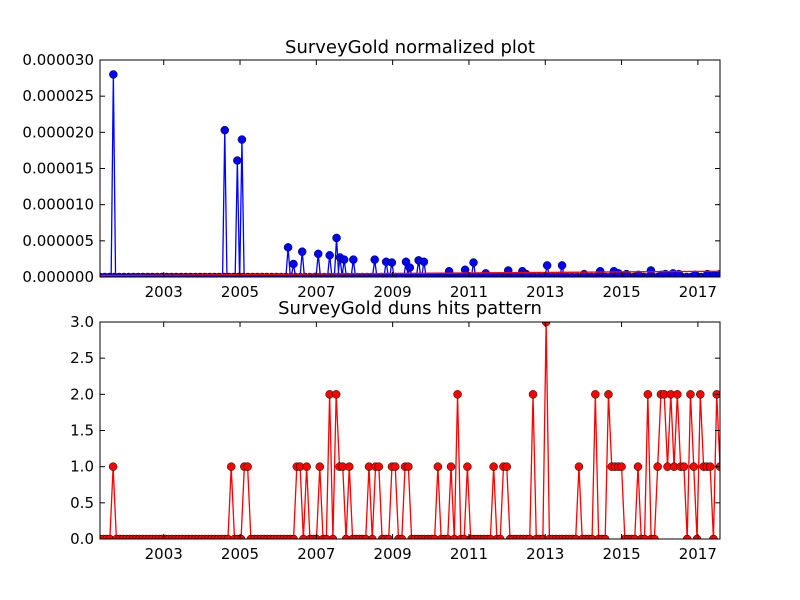 The width and height of the screenshot is (800, 600). I want to click on y-tick-label: 1.5, so click(82, 431).